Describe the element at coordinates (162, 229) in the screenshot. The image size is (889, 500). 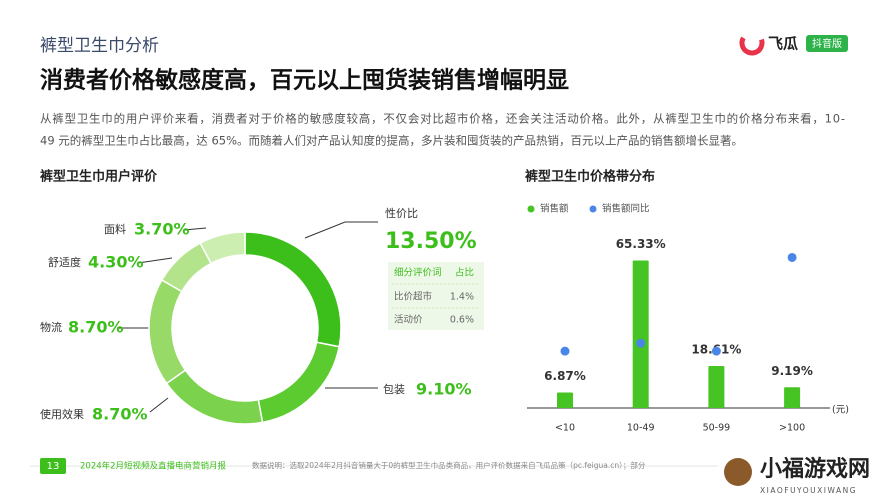
I see `segment-value: 3.70%` at that location.